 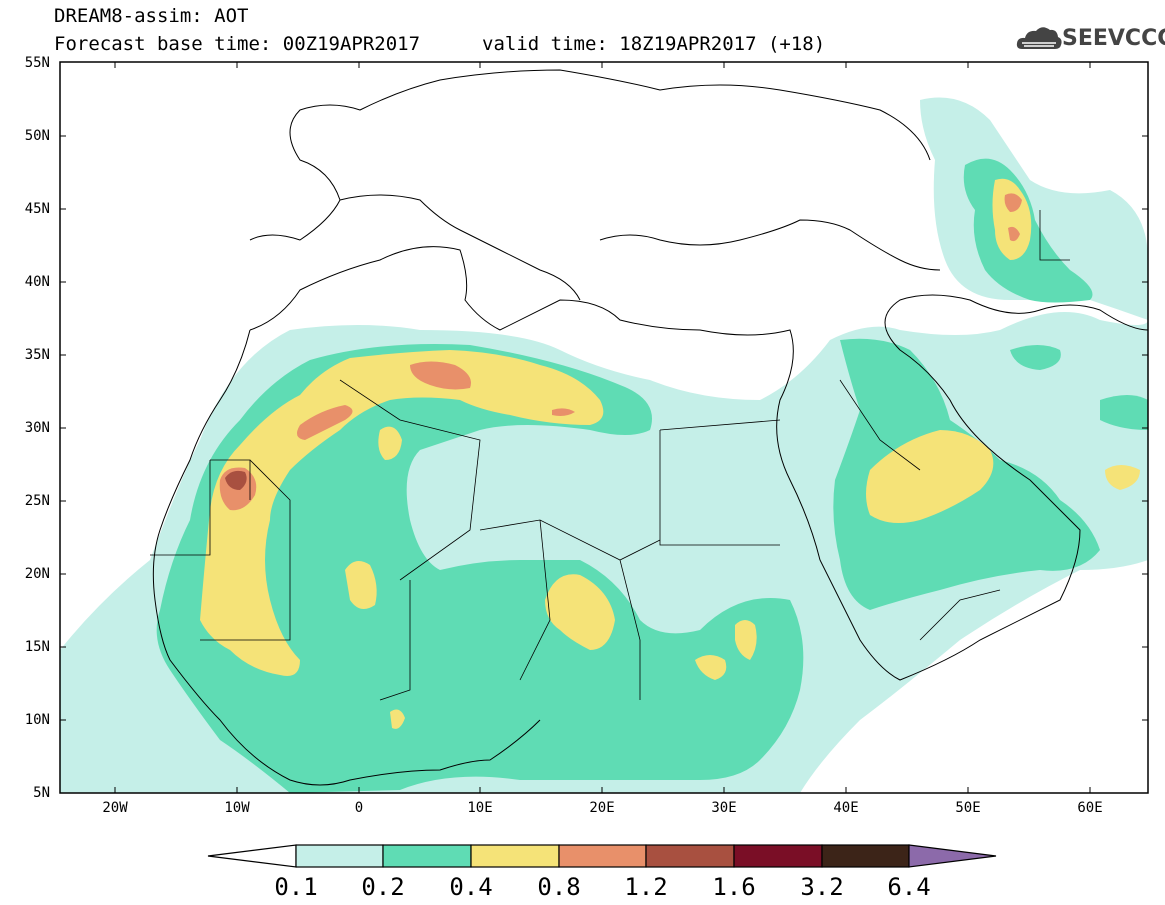 I want to click on lat-label: 15N, so click(x=37, y=647).